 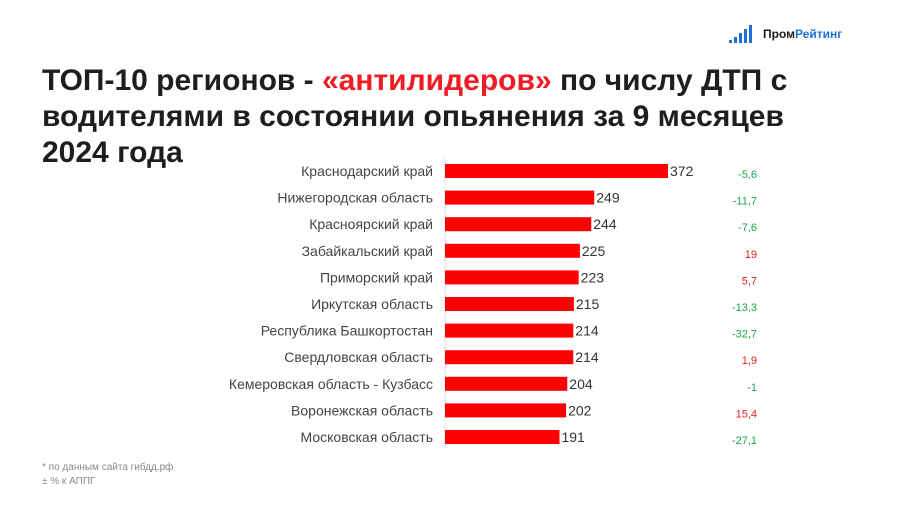 What do you see at coordinates (752, 388) in the screenshot?
I see `change-label: -1` at bounding box center [752, 388].